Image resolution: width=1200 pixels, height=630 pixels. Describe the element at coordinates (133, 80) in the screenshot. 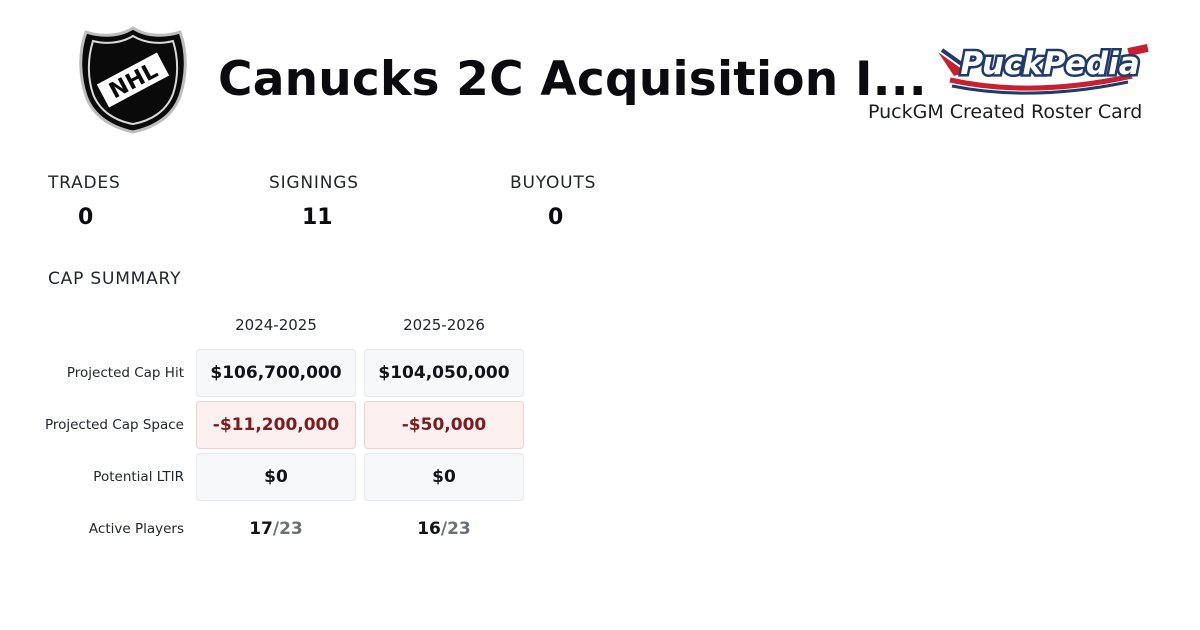

I see `nhl-logo: NHL` at that location.